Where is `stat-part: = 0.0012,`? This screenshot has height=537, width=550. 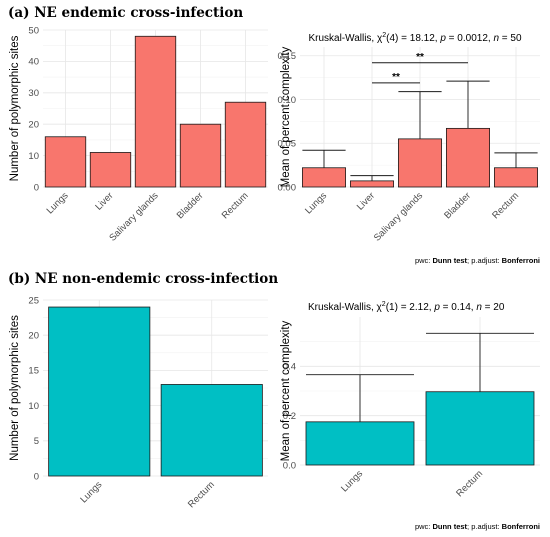 stat-part: = 0.0012, is located at coordinates (470, 38).